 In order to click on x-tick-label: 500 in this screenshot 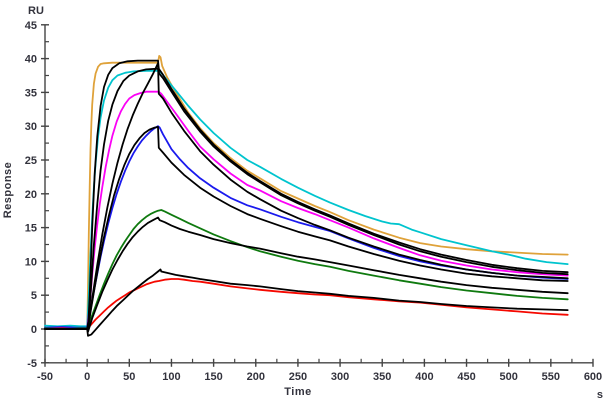, I will do `click(509, 377)`.